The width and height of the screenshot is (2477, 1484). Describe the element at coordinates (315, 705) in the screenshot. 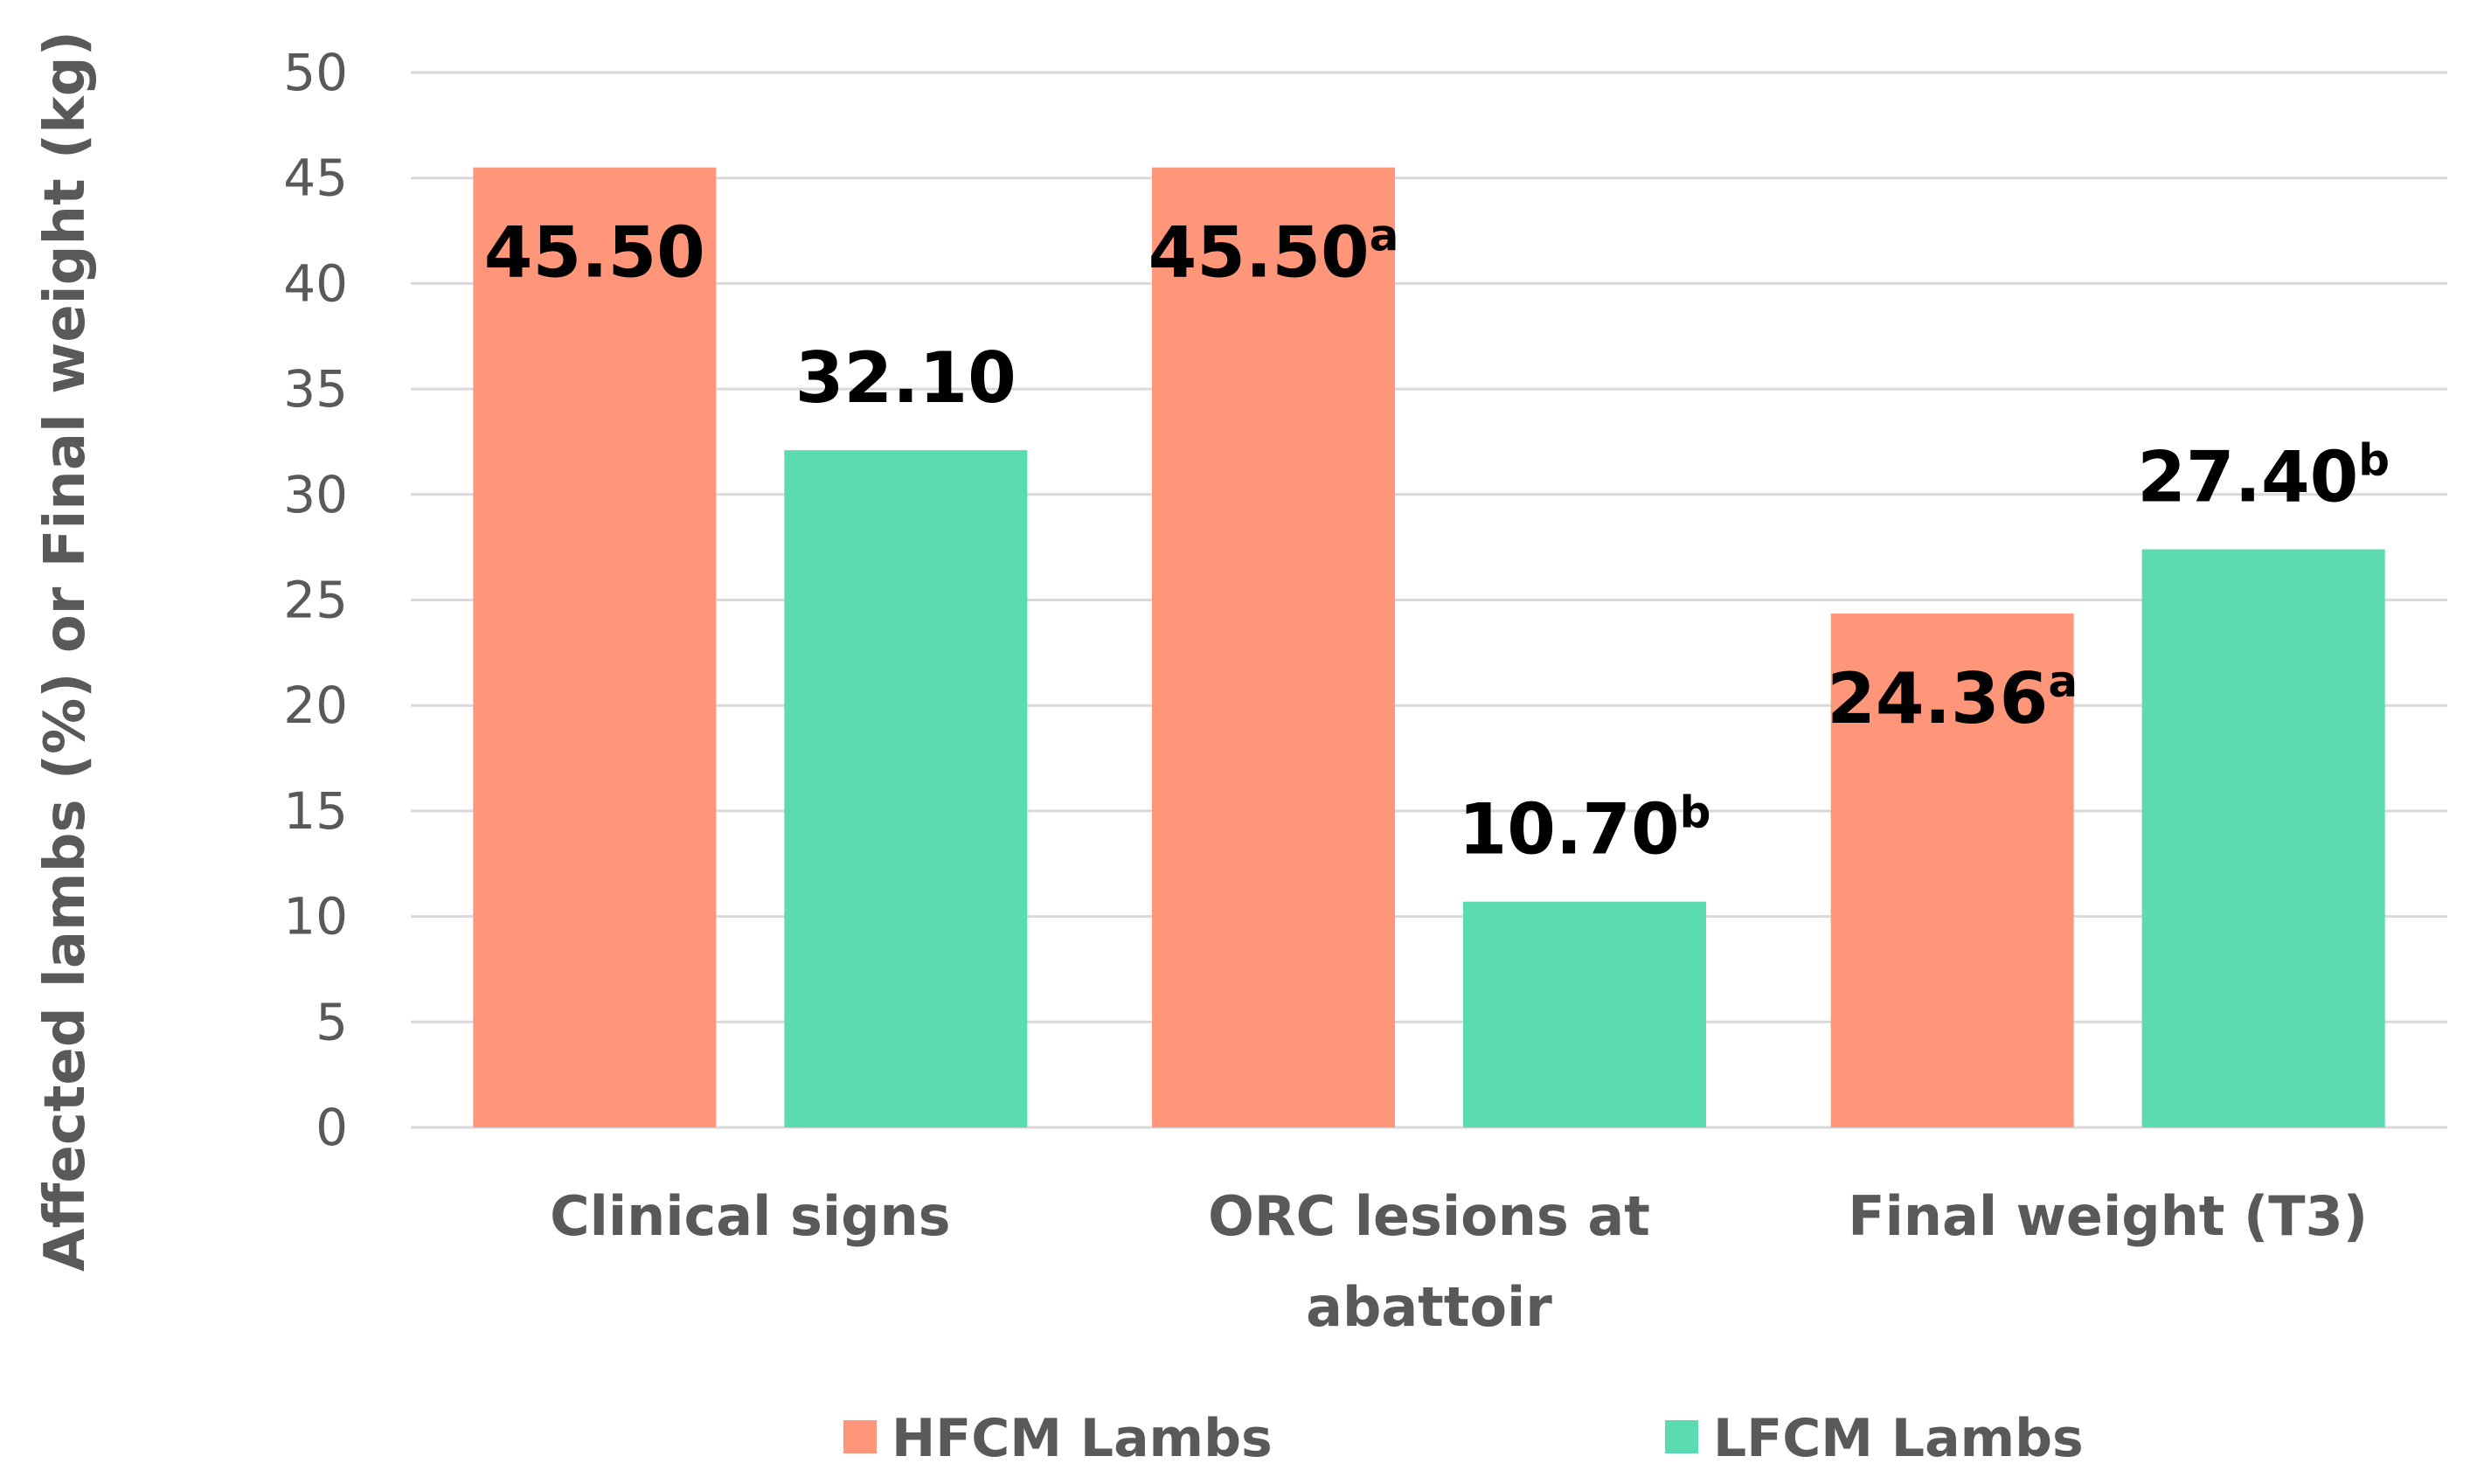

I see `y-tick-label: 20` at that location.